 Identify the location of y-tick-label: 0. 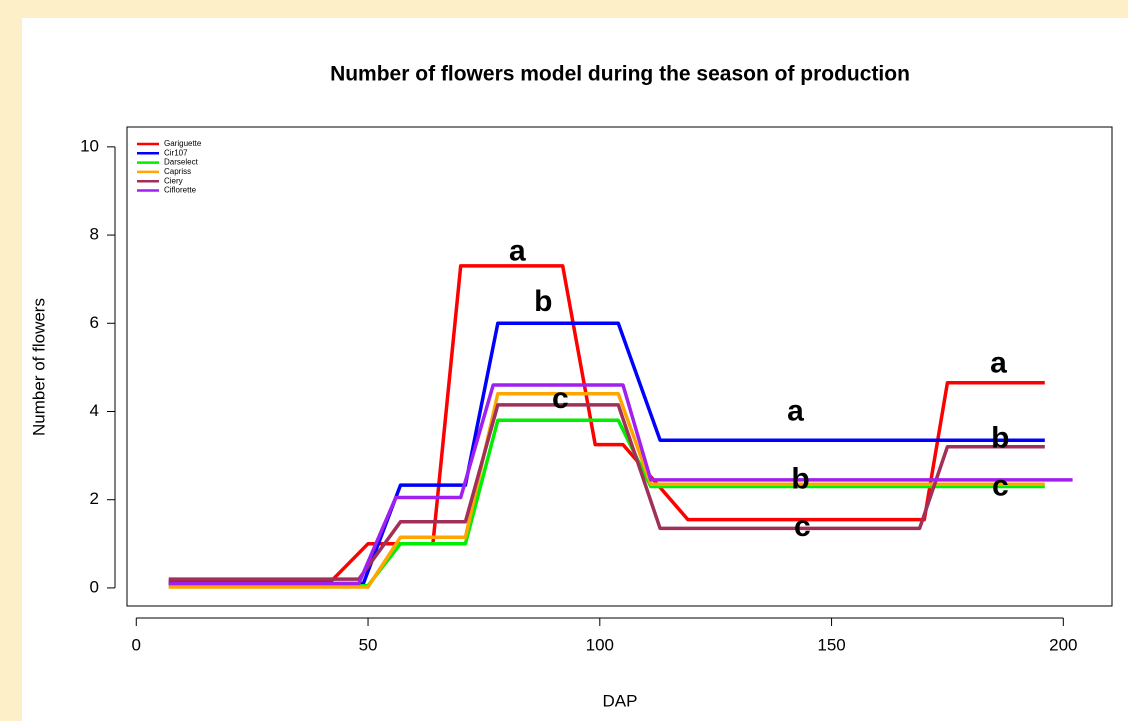
(94, 586).